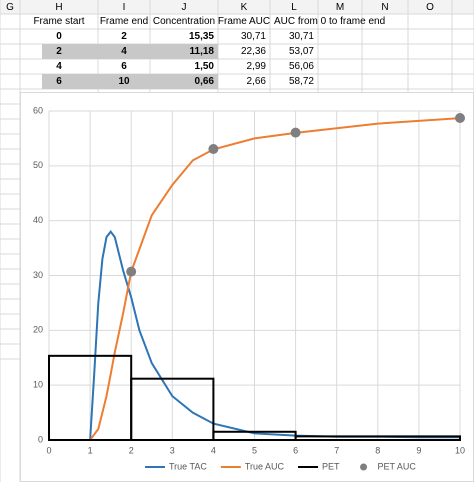 The width and height of the screenshot is (474, 482). I want to click on x-tick-label: 5, so click(254, 450).